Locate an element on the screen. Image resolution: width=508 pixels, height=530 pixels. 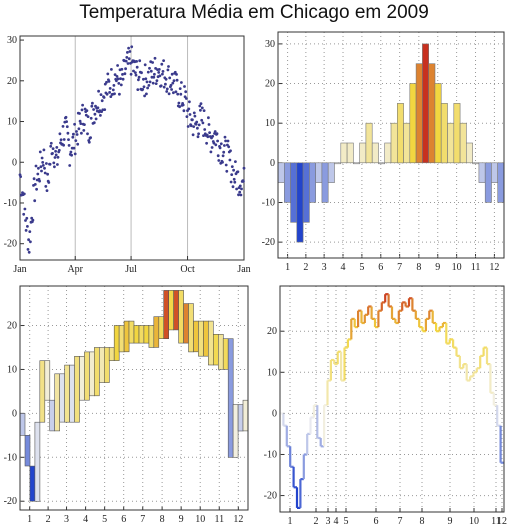
x-tick-label: 12 is located at coordinates (494, 267).